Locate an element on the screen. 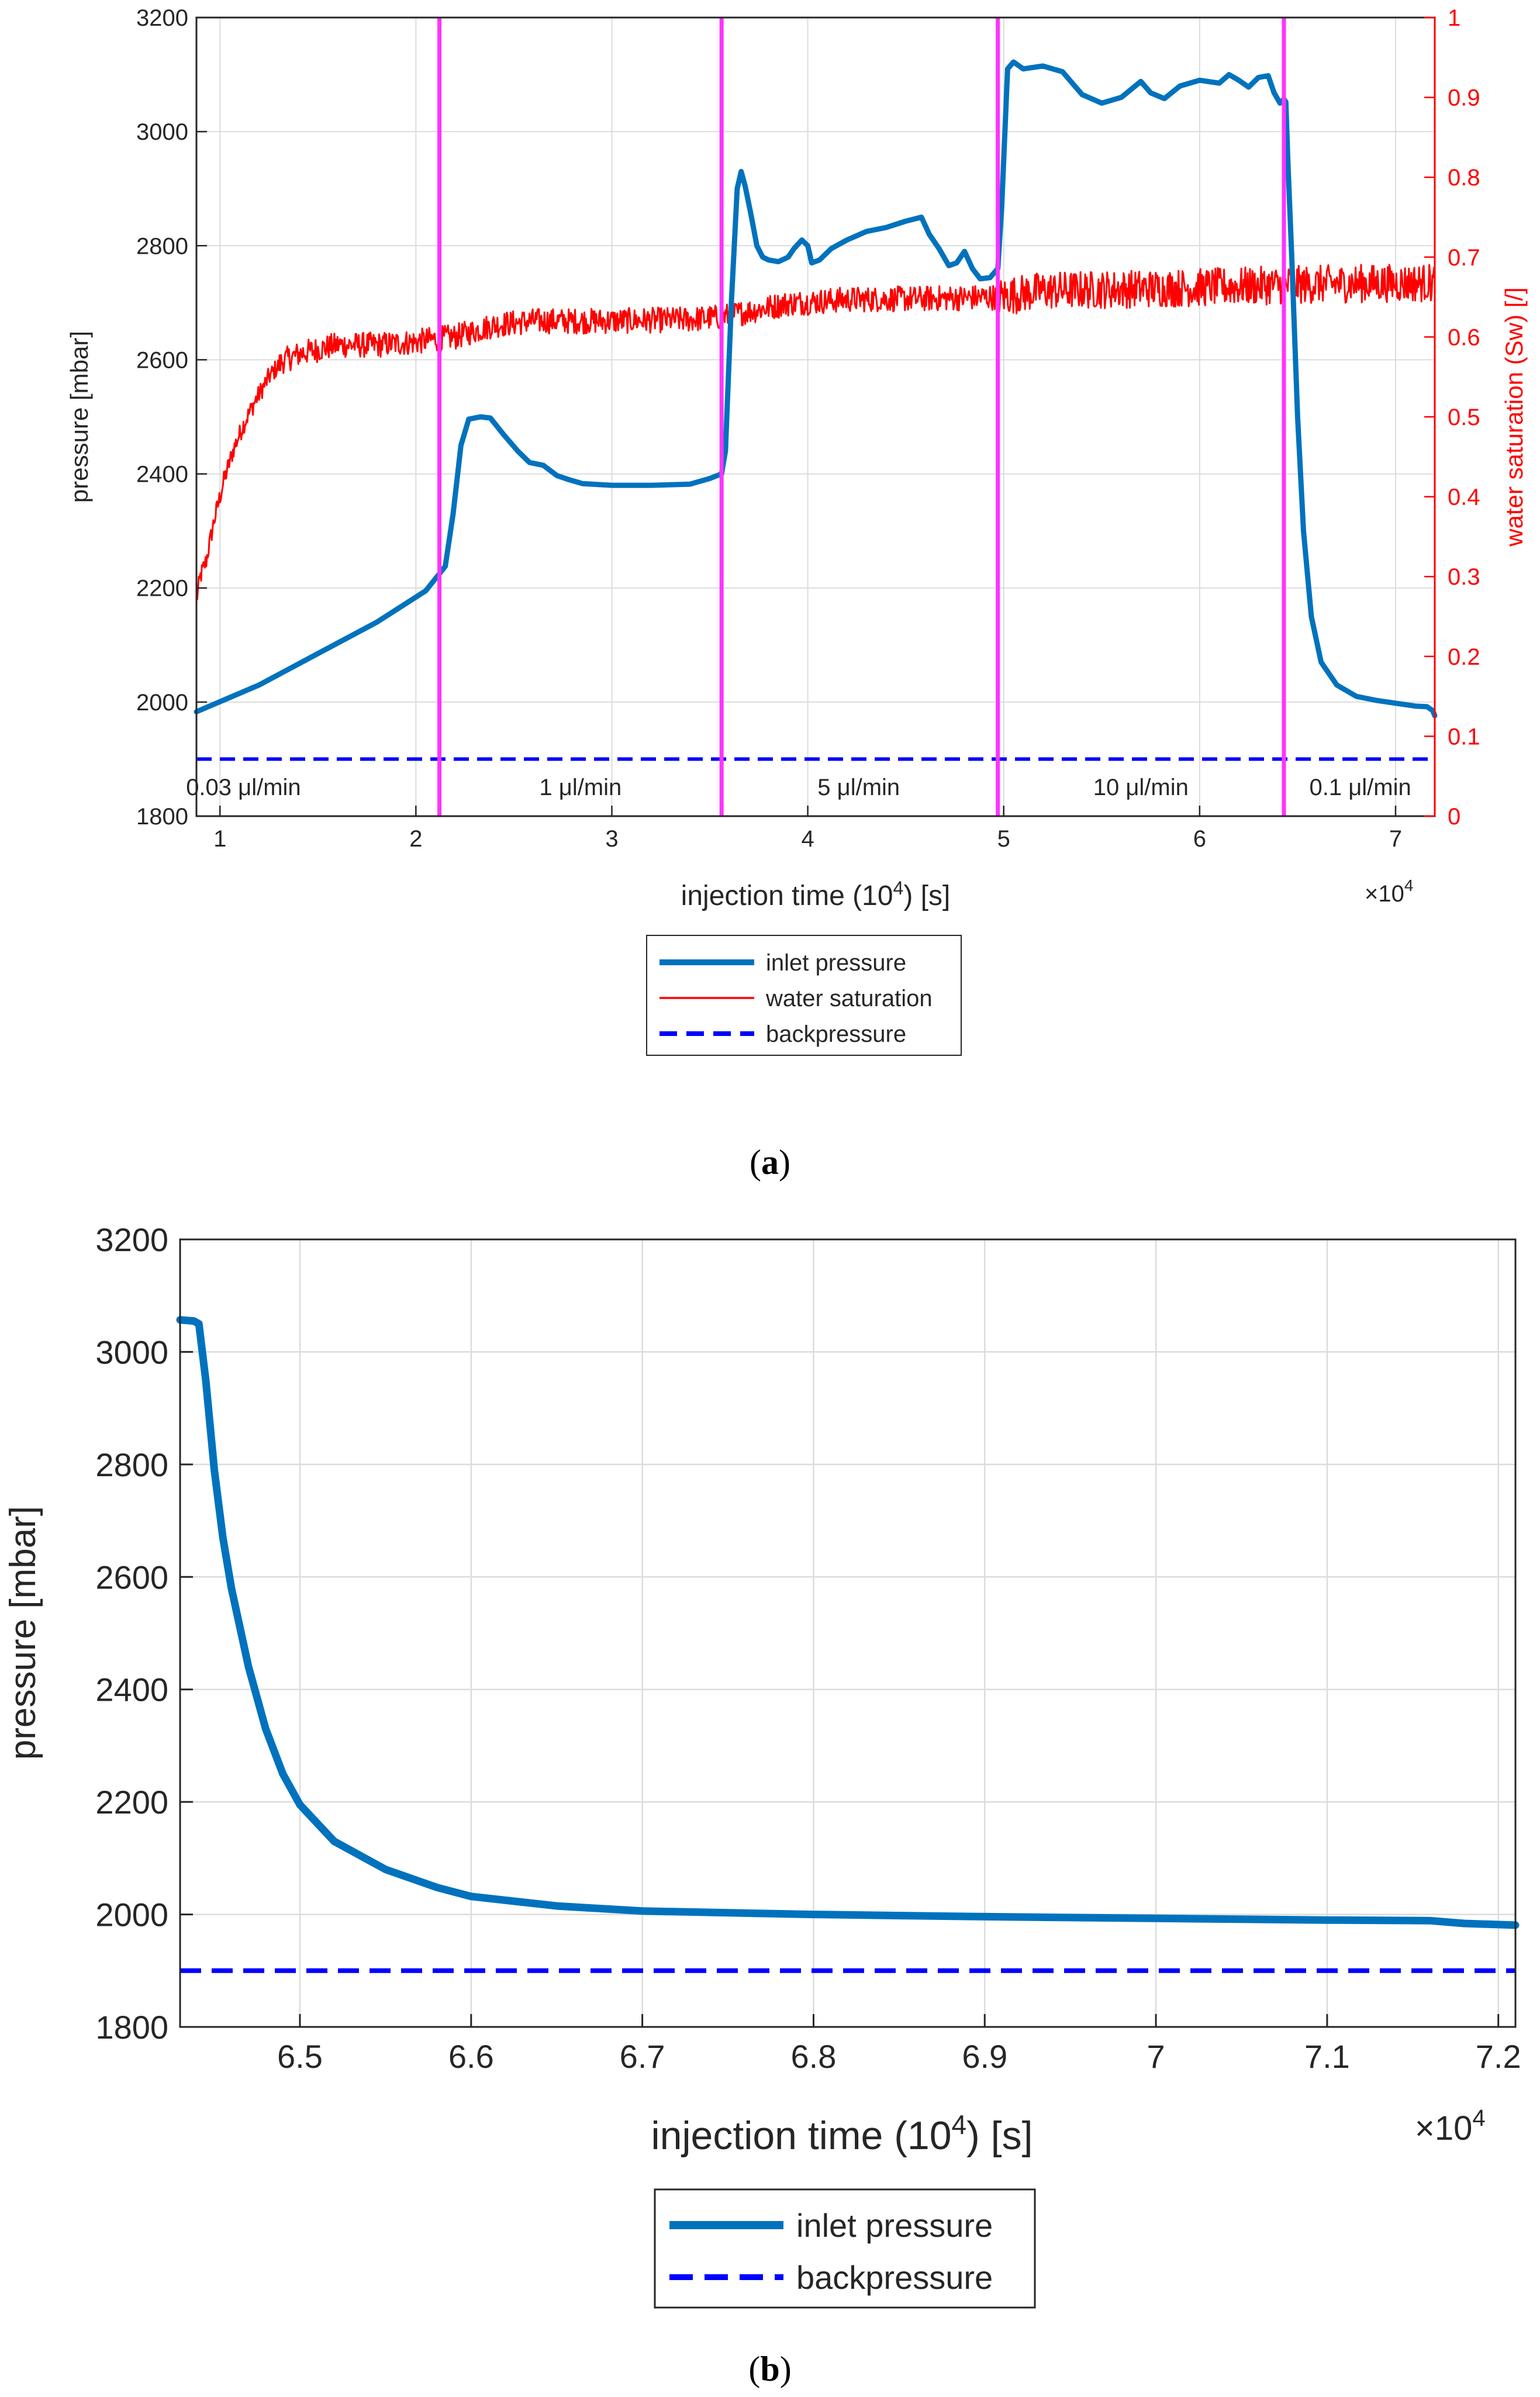  panel-b-x-tick-label: 7.2 is located at coordinates (1499, 2056).